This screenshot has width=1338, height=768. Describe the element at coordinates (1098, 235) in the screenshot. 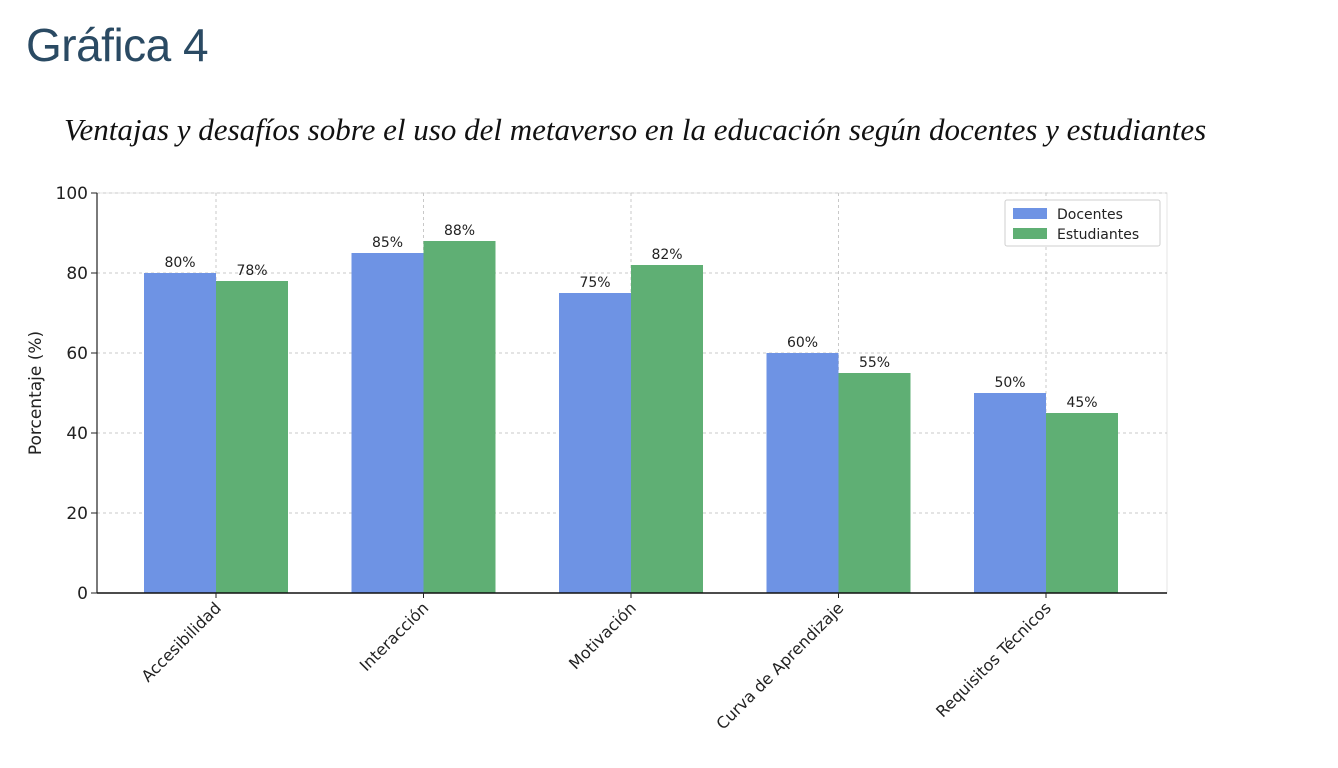

I see `legend-label: Estudiantes` at that location.